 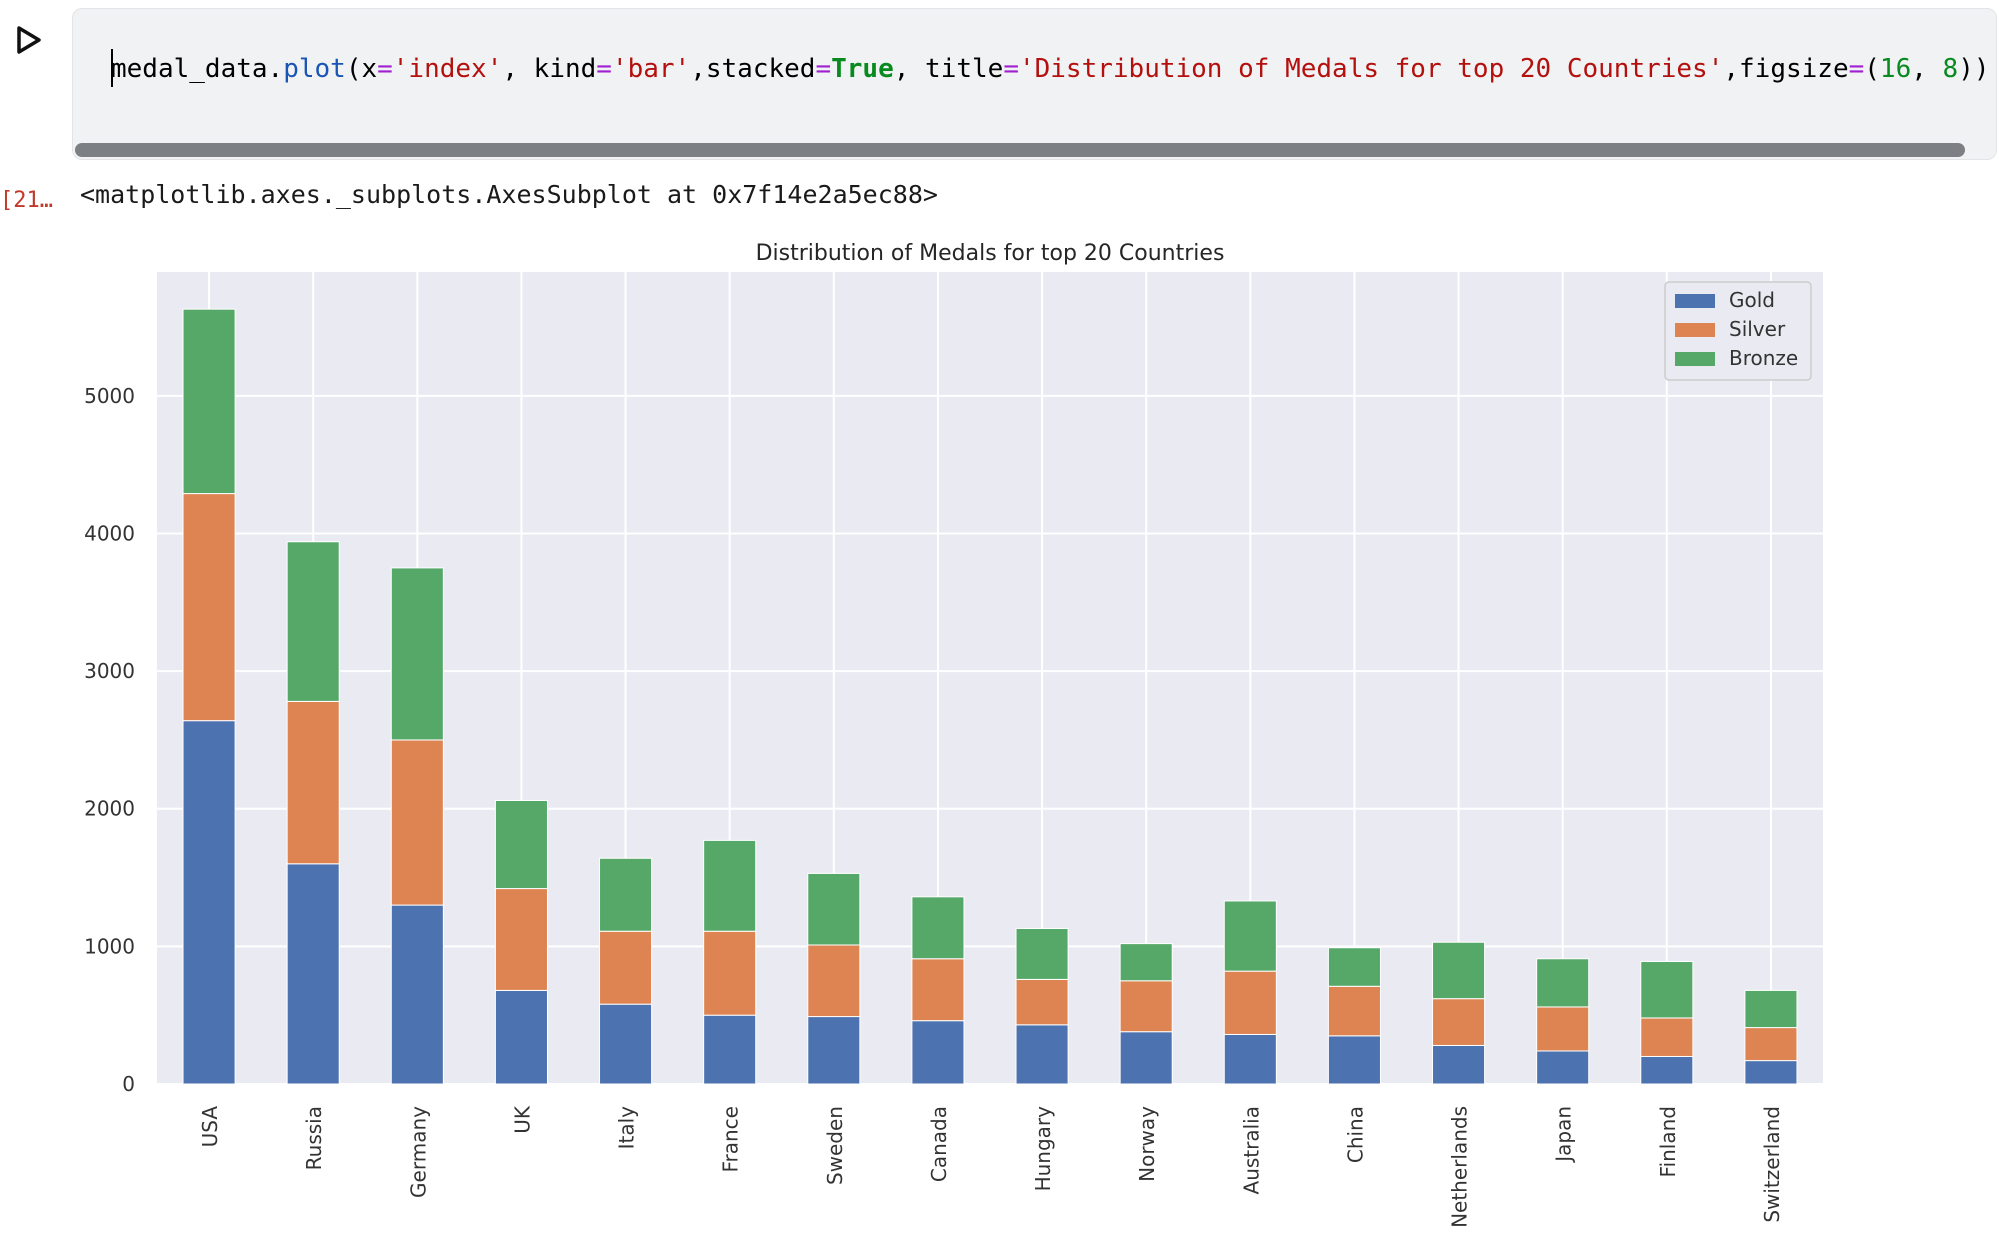 I want to click on code-token: (, so click(x=1872, y=69).